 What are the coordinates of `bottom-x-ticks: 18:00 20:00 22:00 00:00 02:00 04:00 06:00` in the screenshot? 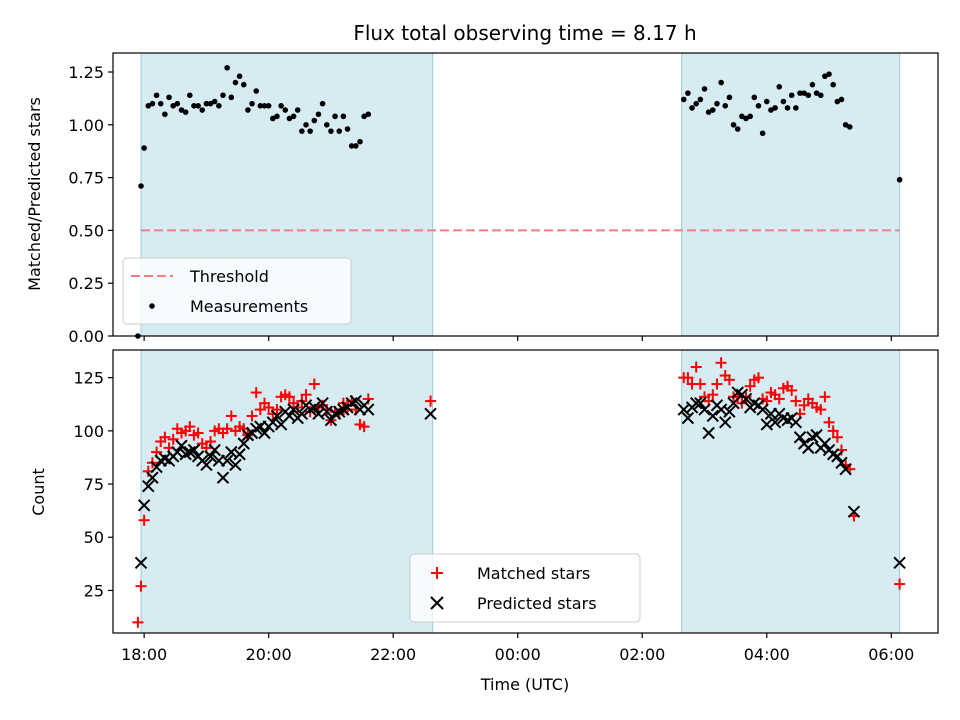 It's located at (517, 648).